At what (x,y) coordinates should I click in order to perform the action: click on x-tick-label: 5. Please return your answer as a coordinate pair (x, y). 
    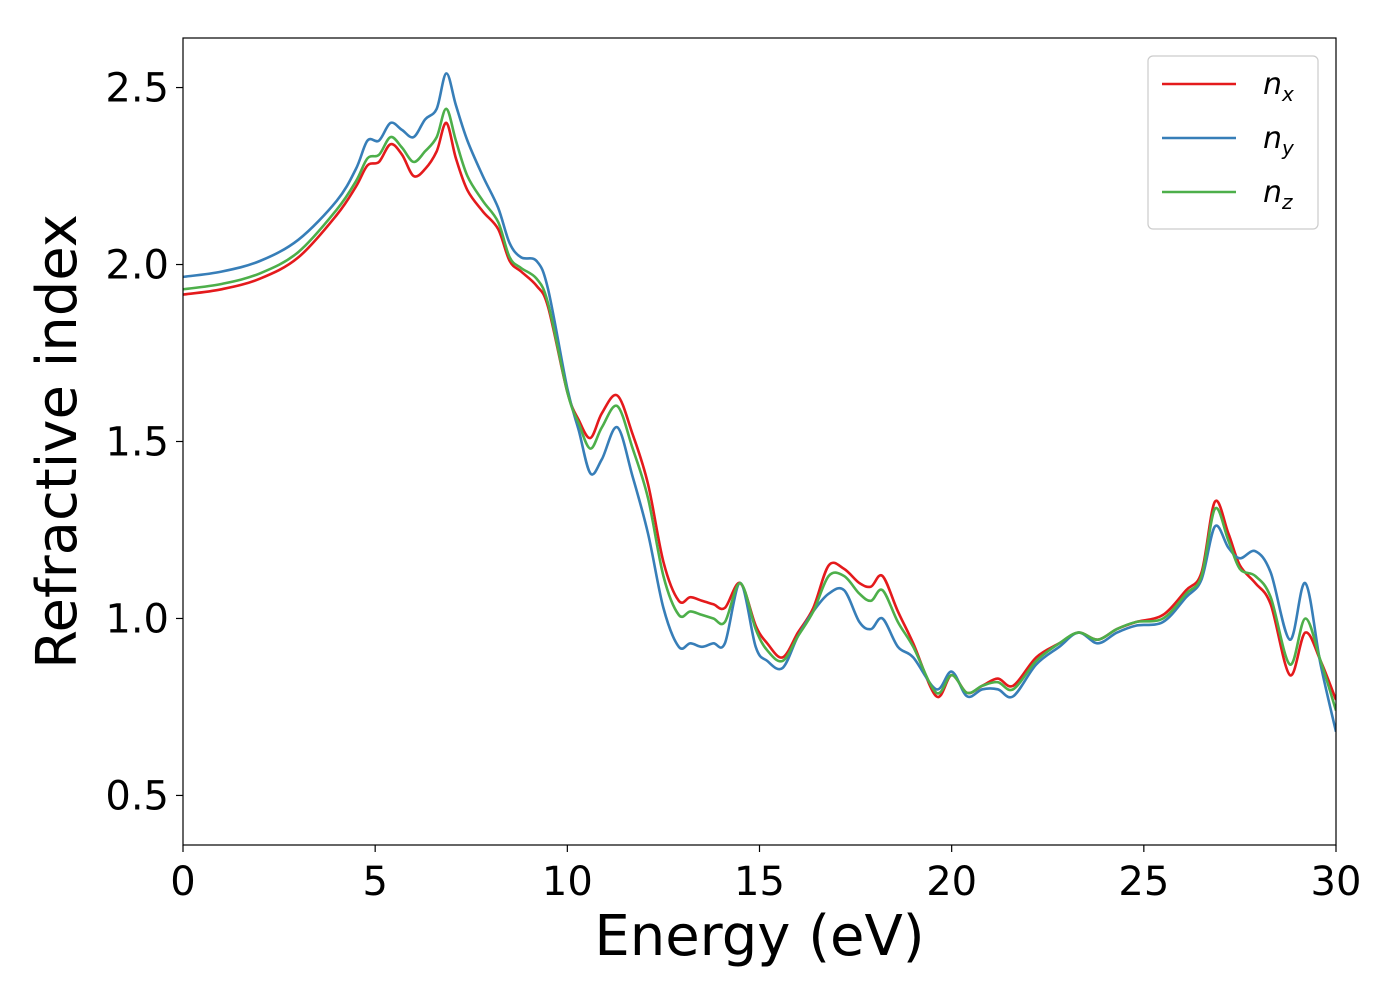
    Looking at the image, I should click on (374, 882).